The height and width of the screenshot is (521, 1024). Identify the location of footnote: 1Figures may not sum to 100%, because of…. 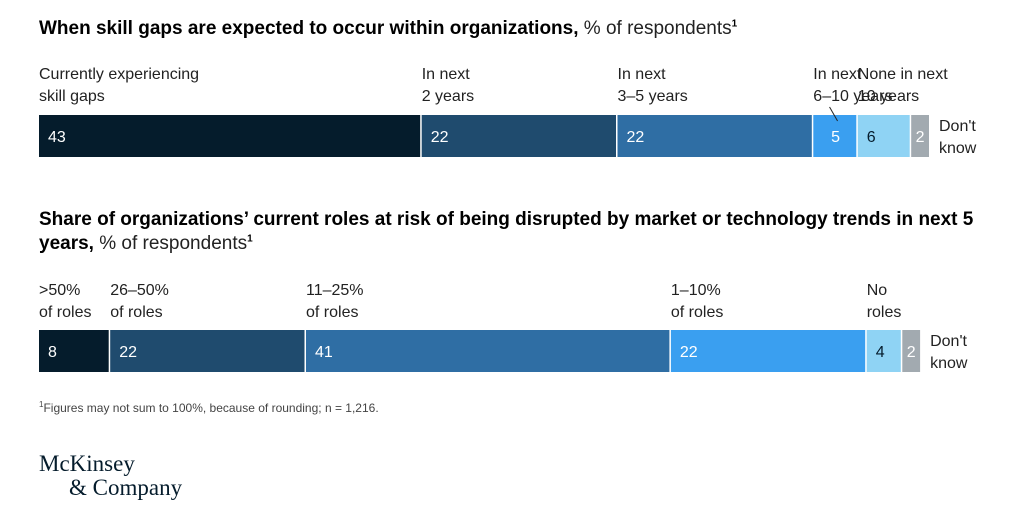
(209, 407).